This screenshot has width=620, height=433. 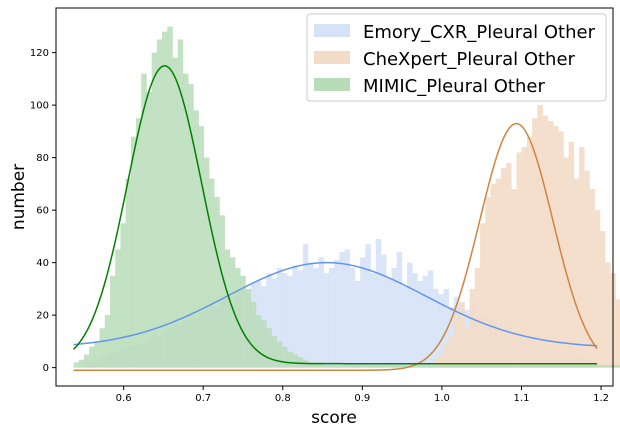 I want to click on x-tick-label: 1.1, so click(x=522, y=398).